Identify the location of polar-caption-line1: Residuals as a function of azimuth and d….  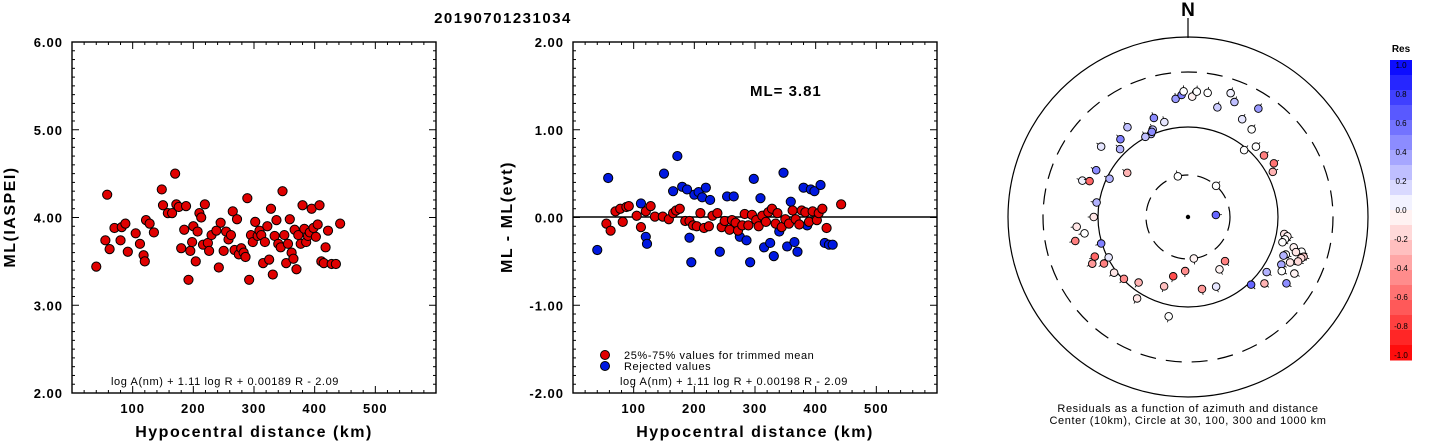
(1187, 409).